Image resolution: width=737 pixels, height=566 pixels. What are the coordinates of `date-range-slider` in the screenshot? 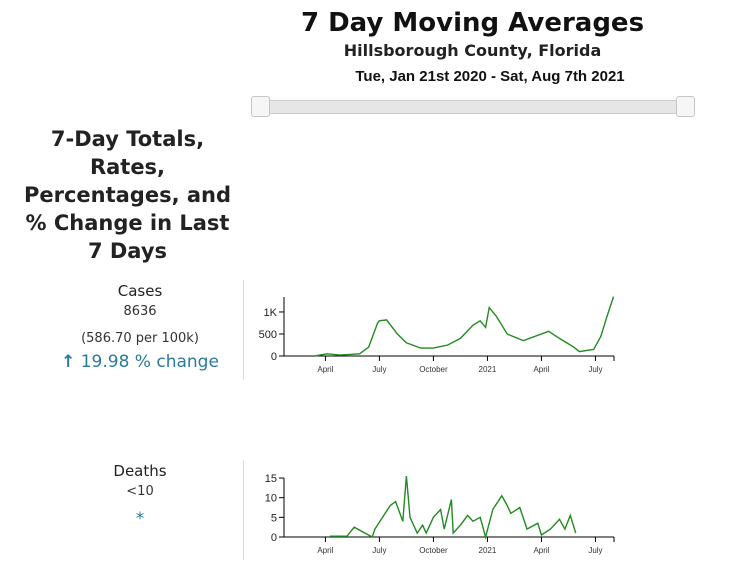 It's located at (473, 106).